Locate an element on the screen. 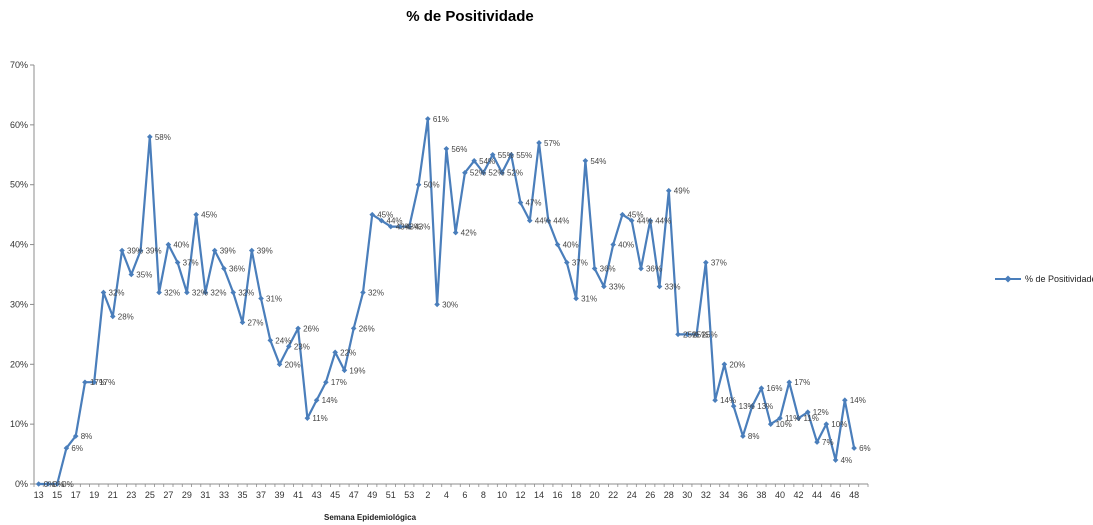  data-label: 8% is located at coordinates (87, 436).